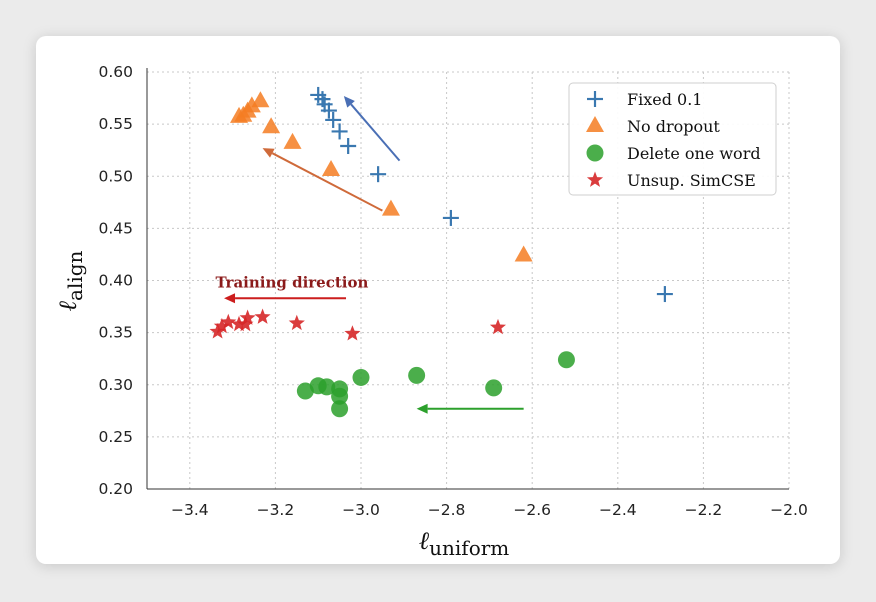 Image resolution: width=876 pixels, height=602 pixels. Describe the element at coordinates (489, 510) in the screenshot. I see `x-tick-labels: −3.4 −3.2 −3.0 −2.8 −2.6 −2.4 −2.2 −2.0` at that location.